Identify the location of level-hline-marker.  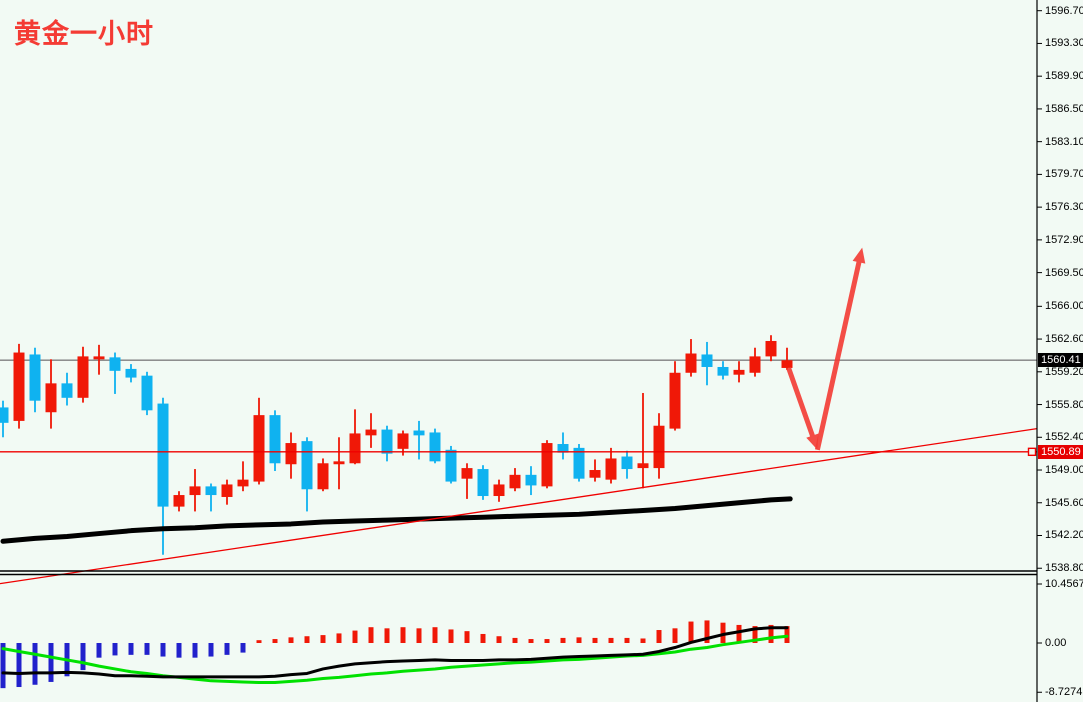
(1032, 452).